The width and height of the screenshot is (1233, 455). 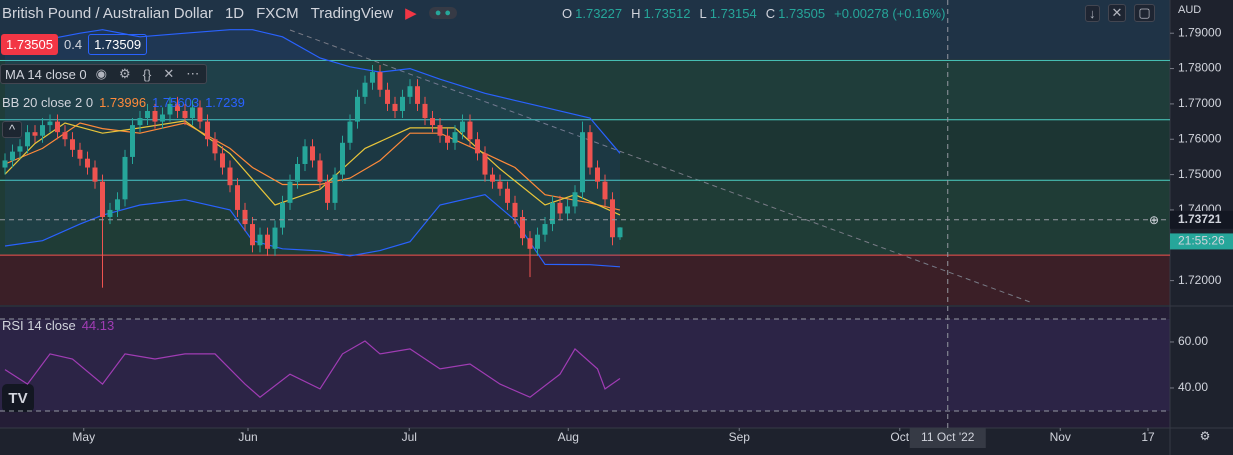 What do you see at coordinates (802, 13) in the screenshot?
I see `ohlc-value: 1.73505` at bounding box center [802, 13].